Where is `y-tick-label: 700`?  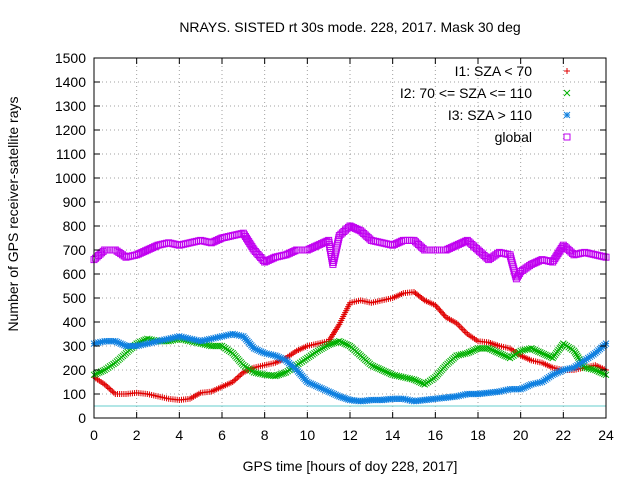
y-tick-label: 700 is located at coordinates (75, 250).